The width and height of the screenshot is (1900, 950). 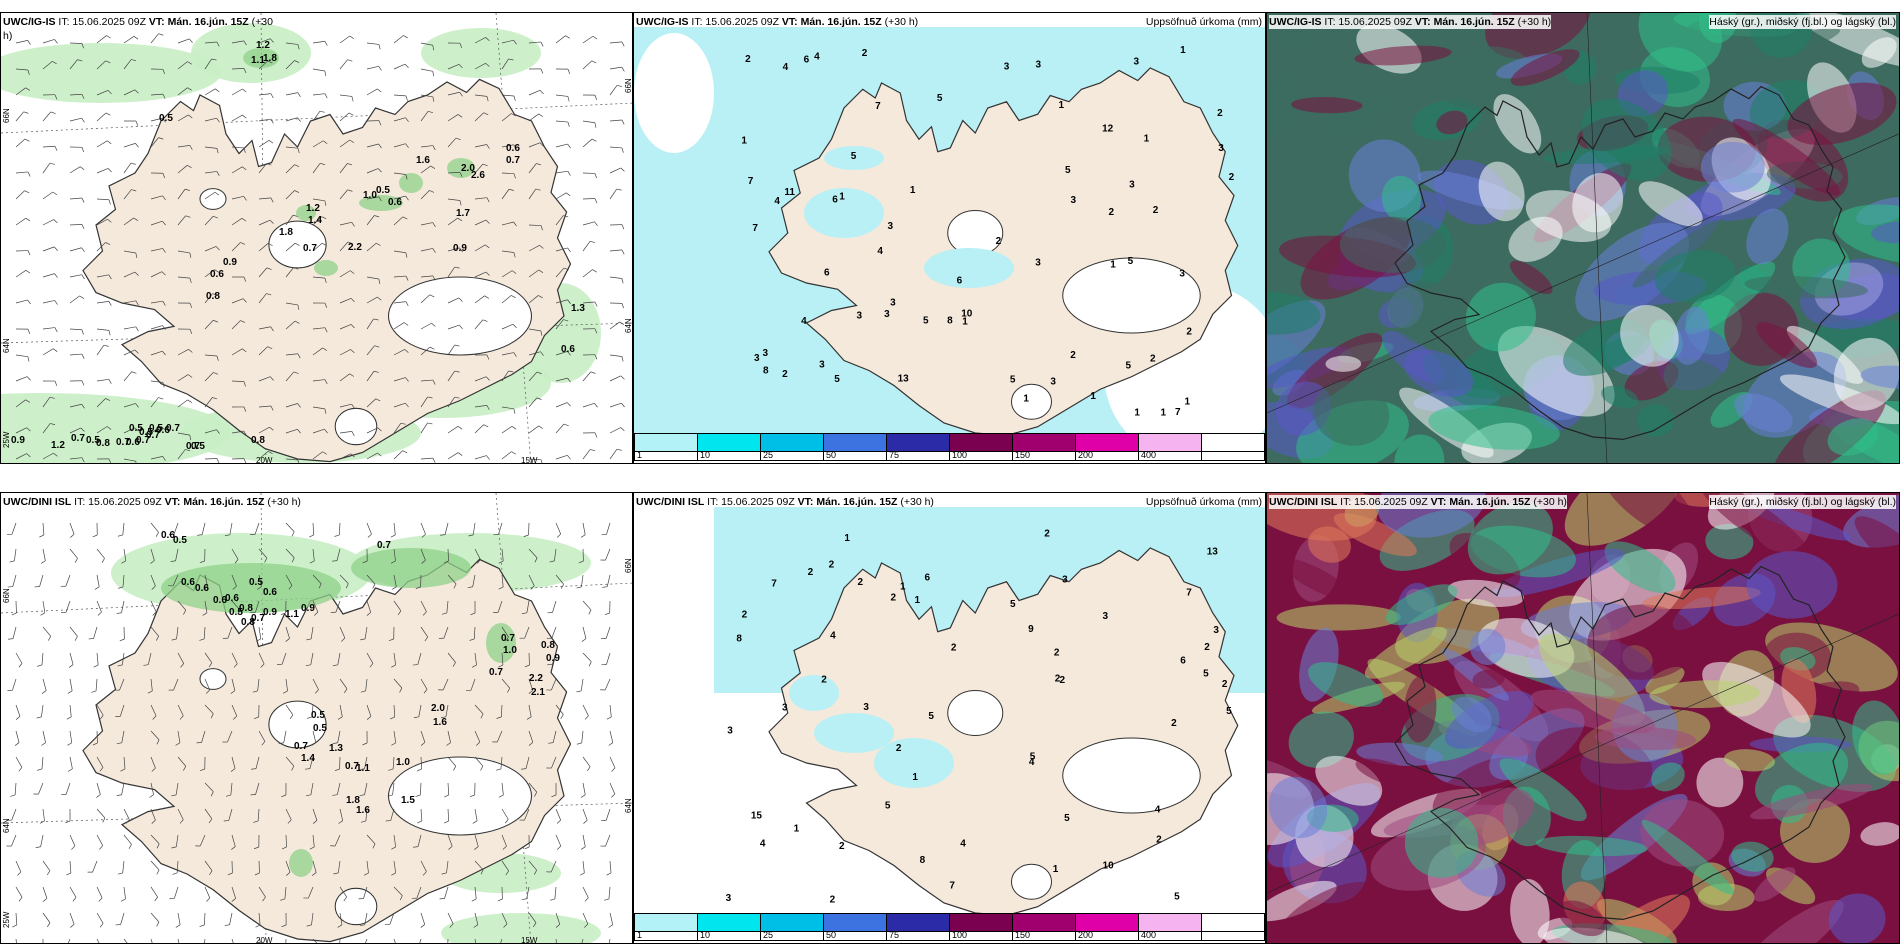 I want to click on graticule, so click(x=1583, y=273).